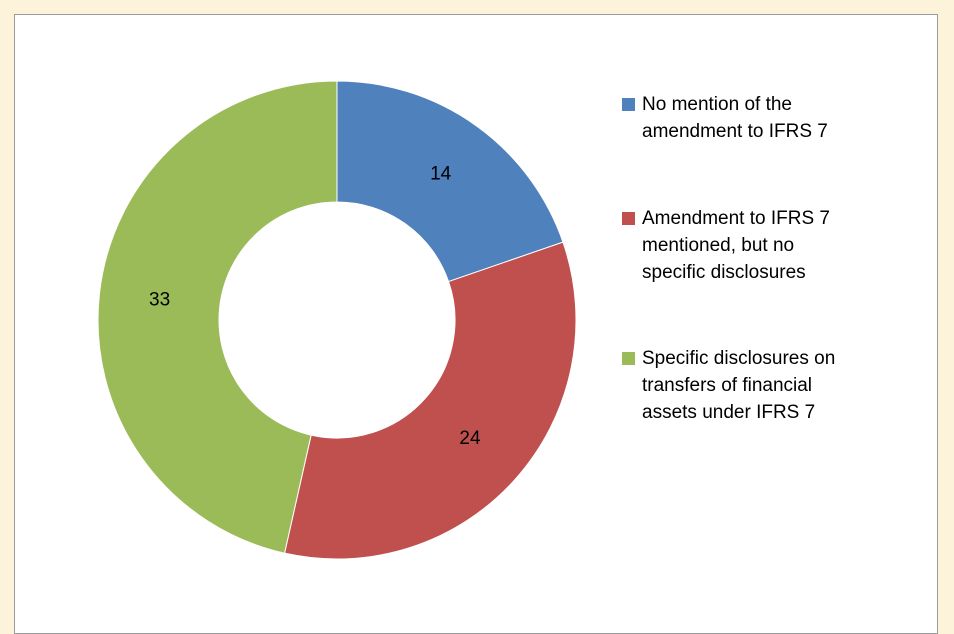 The height and width of the screenshot is (634, 954). What do you see at coordinates (729, 412) in the screenshot?
I see `legend-line: assets under IFRS 7` at bounding box center [729, 412].